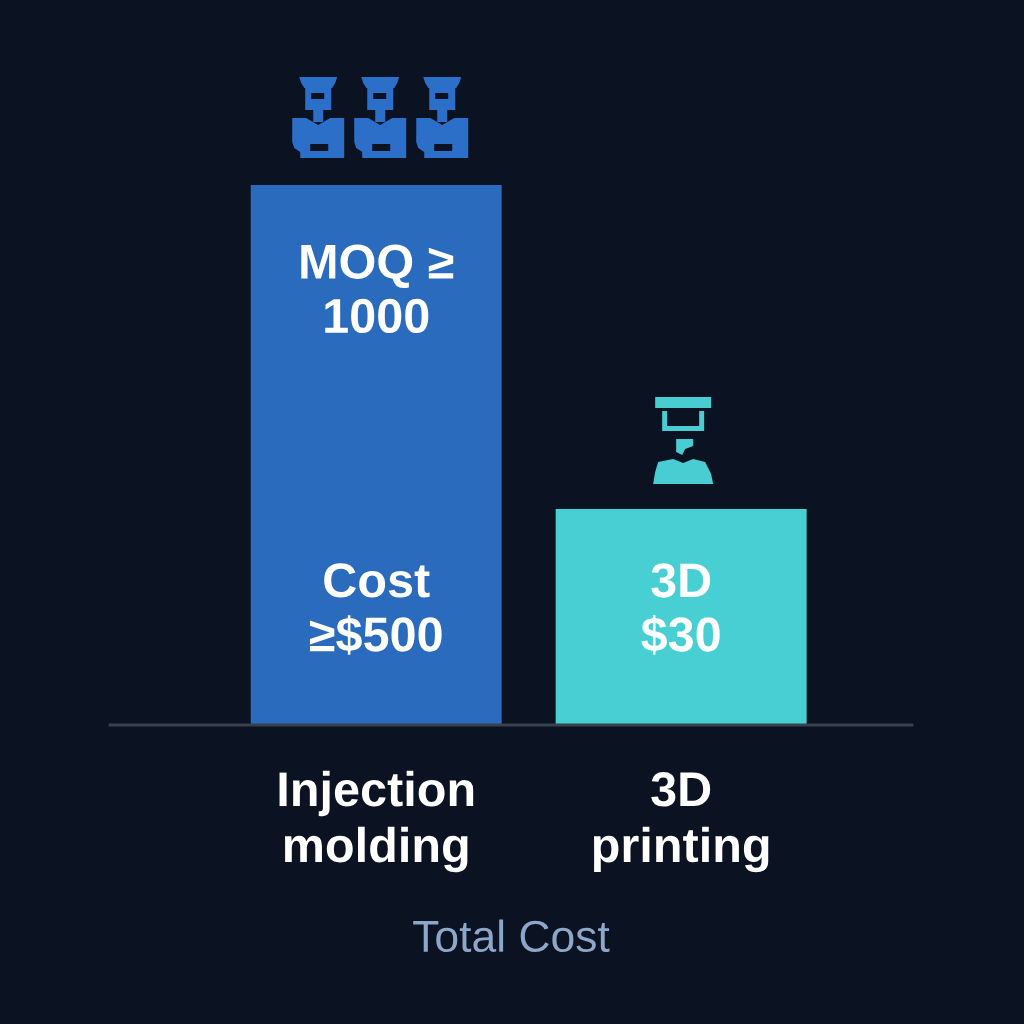 This screenshot has height=1024, width=1024. What do you see at coordinates (681, 822) in the screenshot?
I see `x-tick-label: 3D printing` at bounding box center [681, 822].